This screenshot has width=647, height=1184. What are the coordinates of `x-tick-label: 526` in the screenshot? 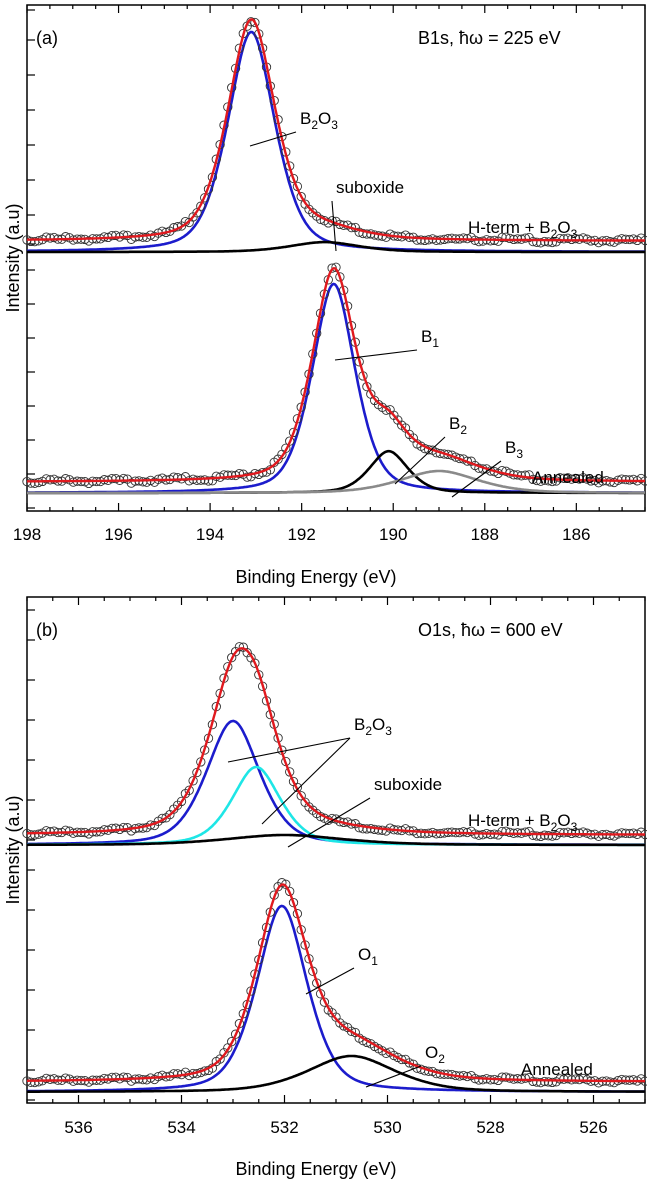 It's located at (593, 1127).